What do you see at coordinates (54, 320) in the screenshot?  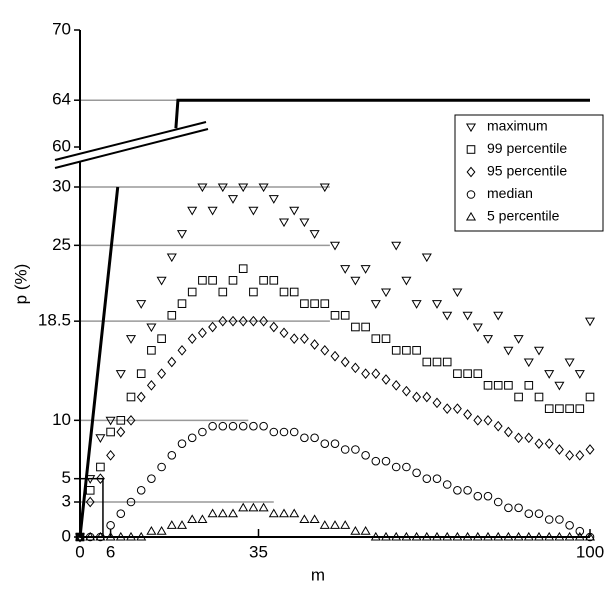 I see `y-tick-label: 18.5` at bounding box center [54, 320].